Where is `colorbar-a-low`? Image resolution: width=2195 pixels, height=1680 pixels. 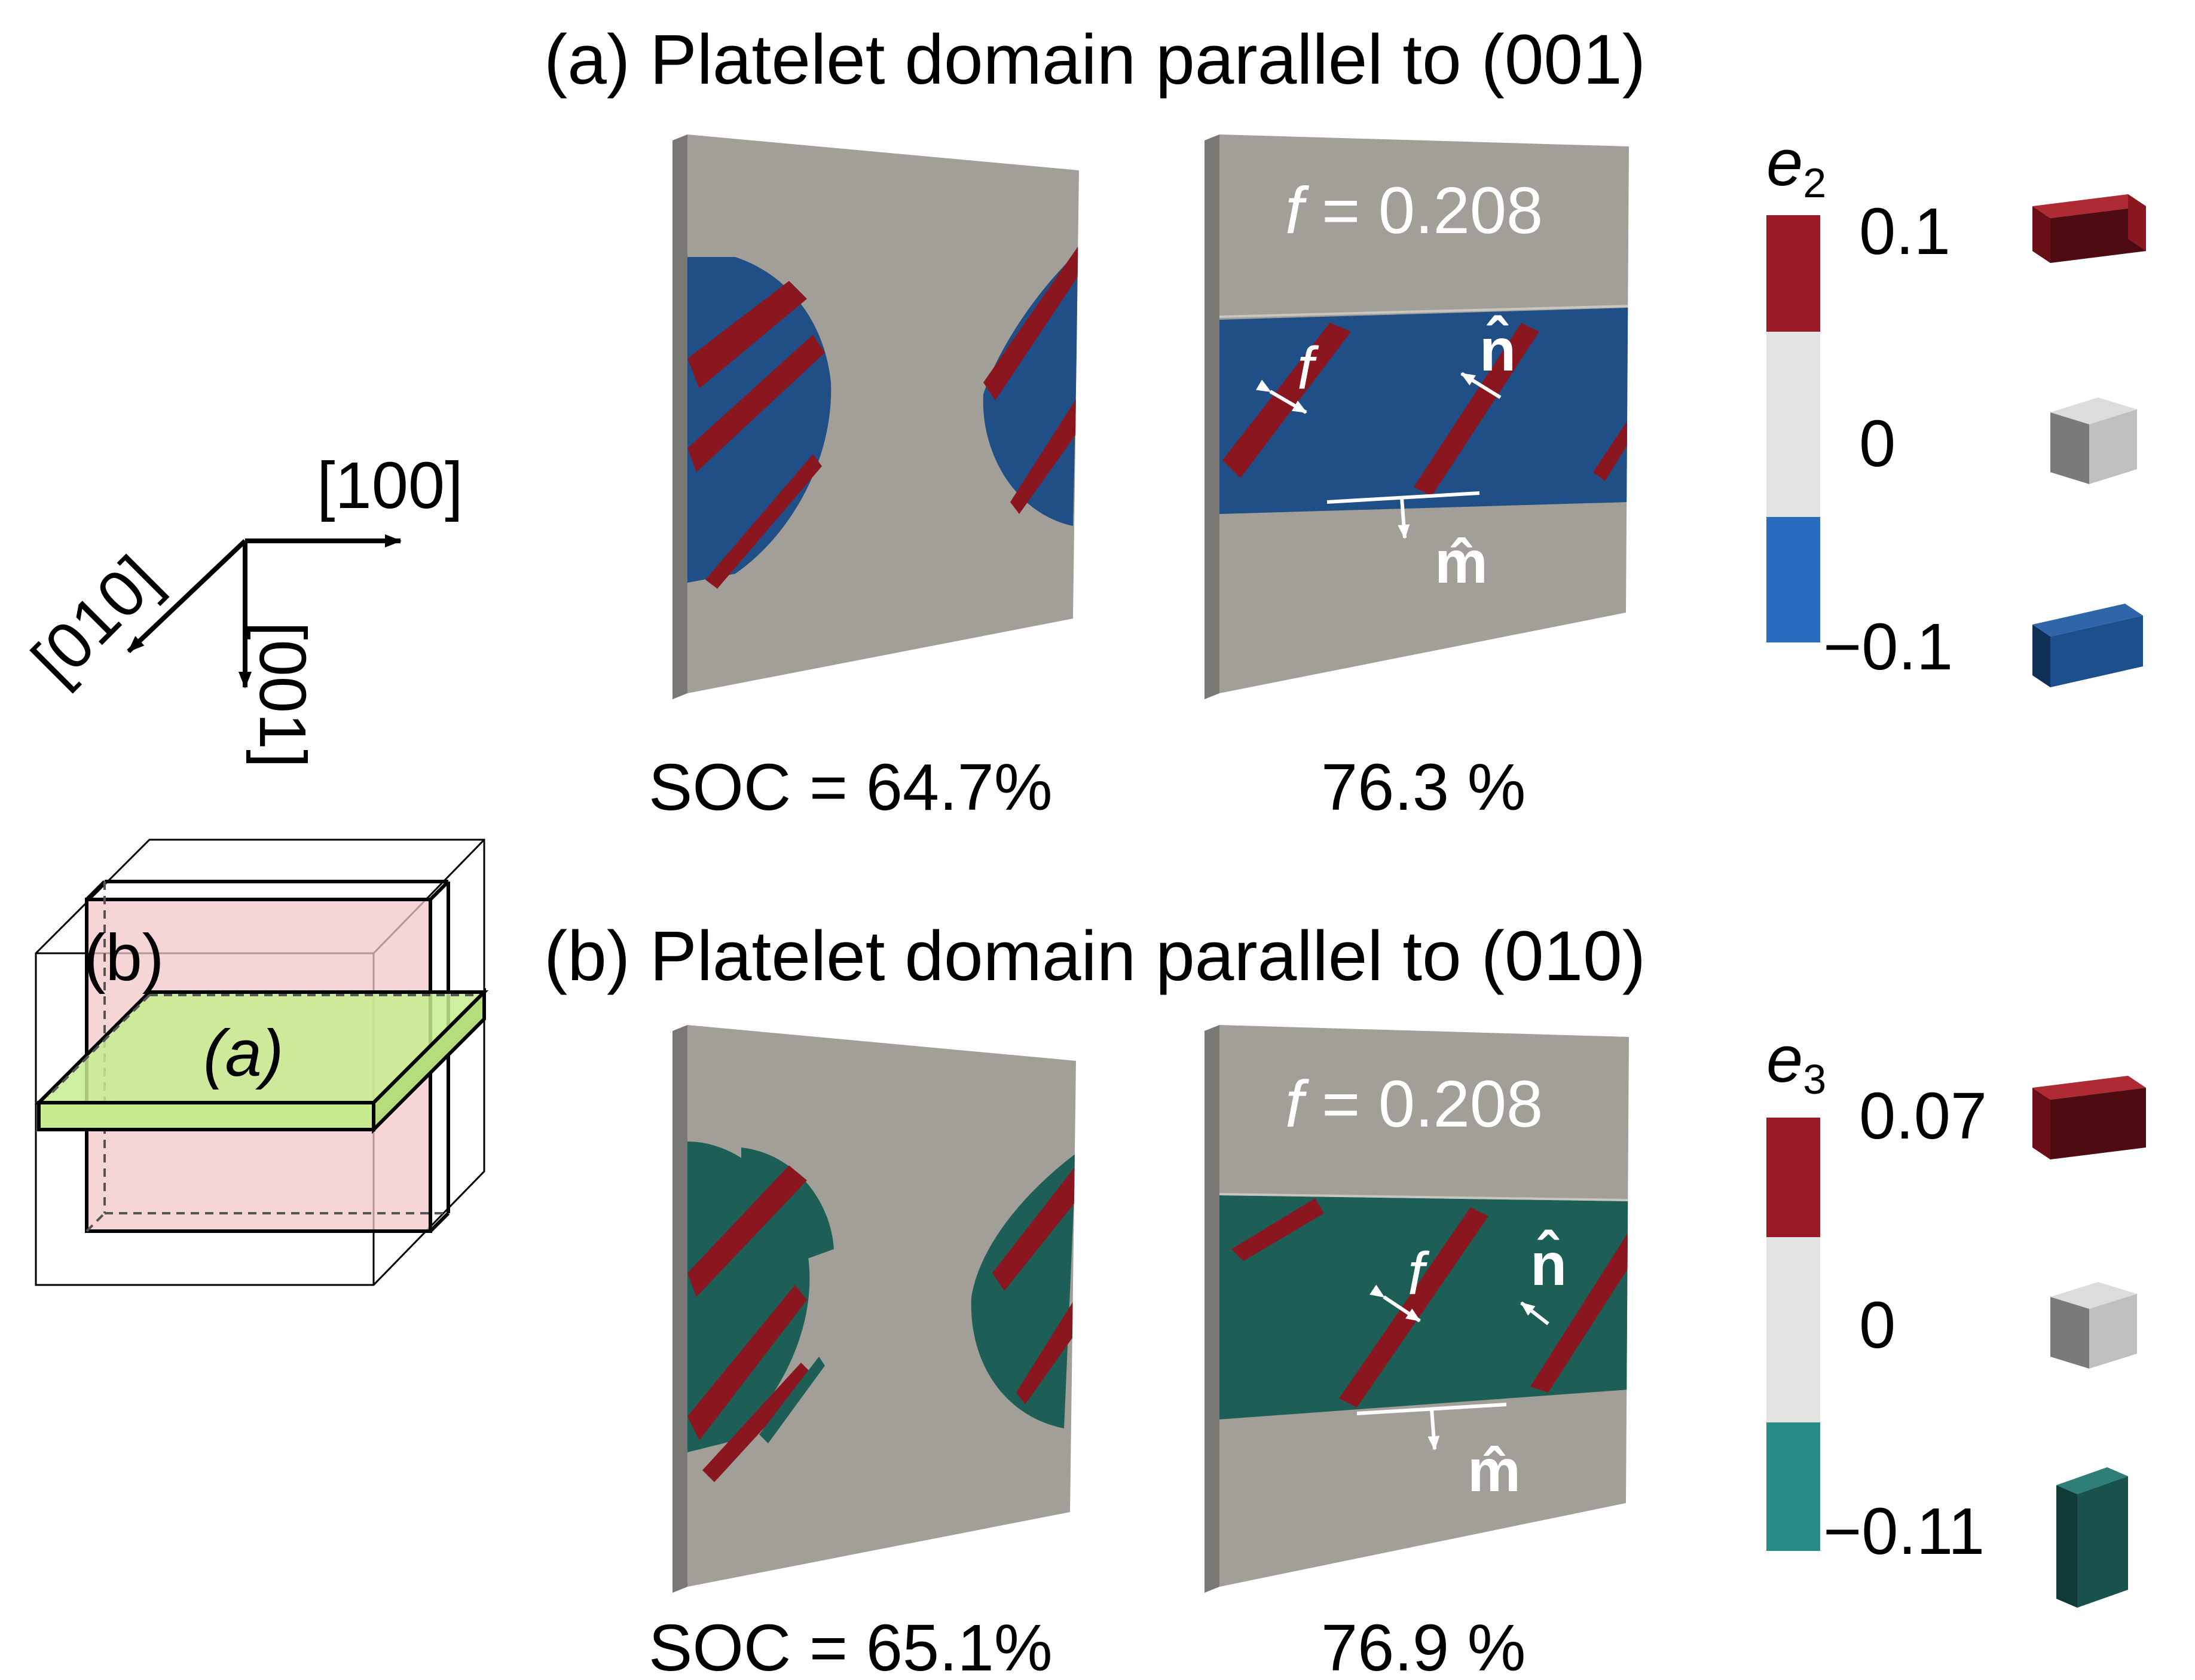
colorbar-a-low is located at coordinates (1793, 579).